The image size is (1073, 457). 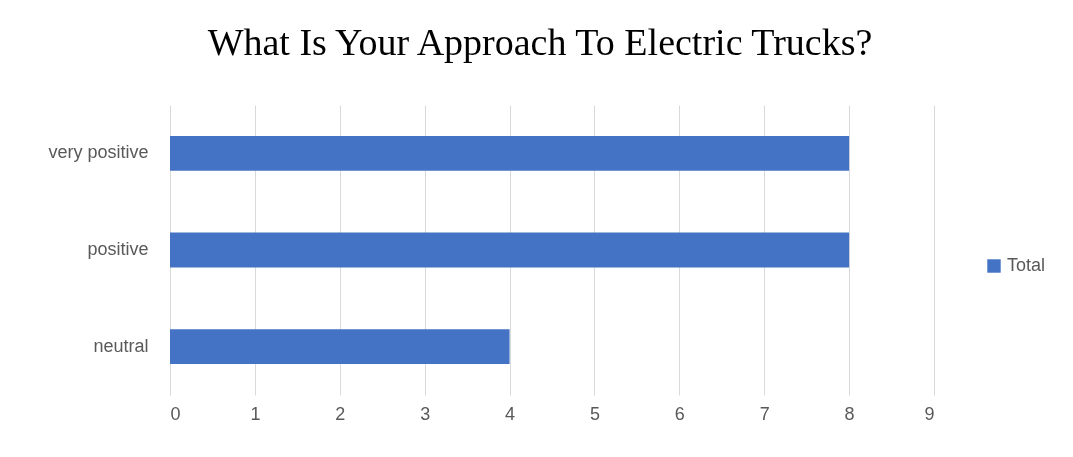 I want to click on x-tick-label: 7, so click(x=764, y=413).